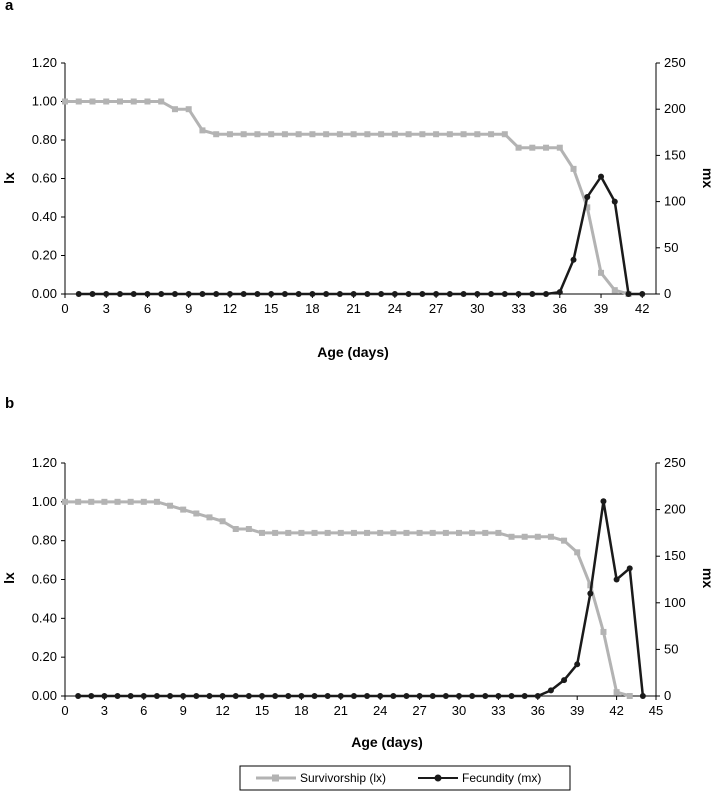  I want to click on panel-b-left-tick-label: 0.20, so click(44, 656).